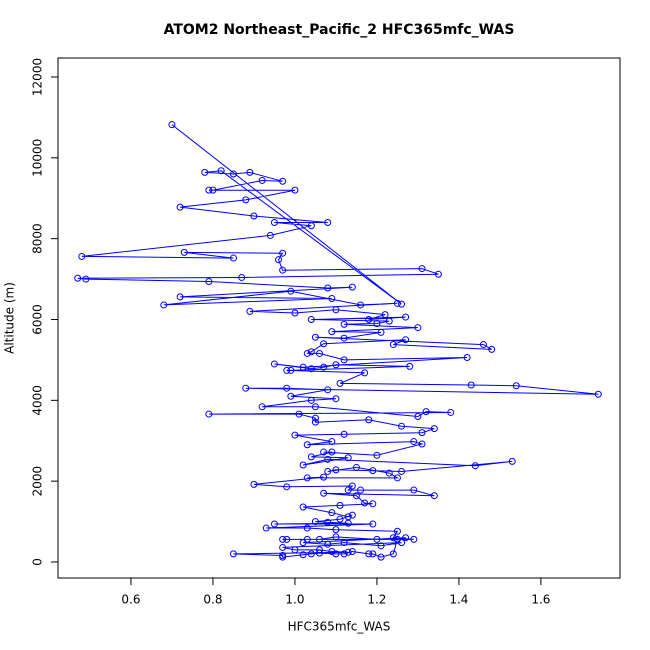  What do you see at coordinates (540, 600) in the screenshot?
I see `x-tick-label: 1.6` at bounding box center [540, 600].